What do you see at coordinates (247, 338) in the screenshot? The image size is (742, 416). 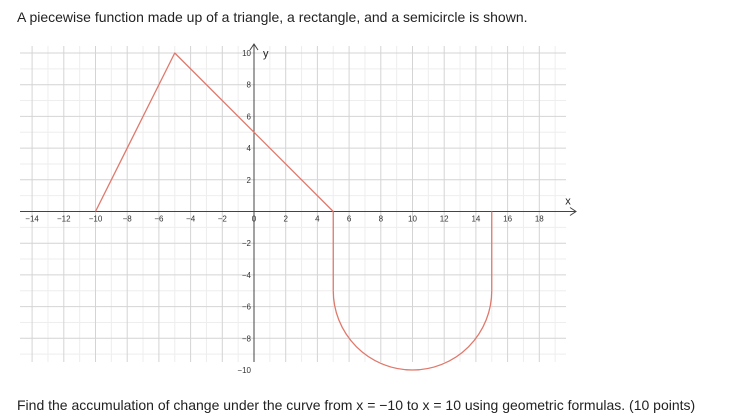 I see `y-tick-label: −8` at bounding box center [247, 338].